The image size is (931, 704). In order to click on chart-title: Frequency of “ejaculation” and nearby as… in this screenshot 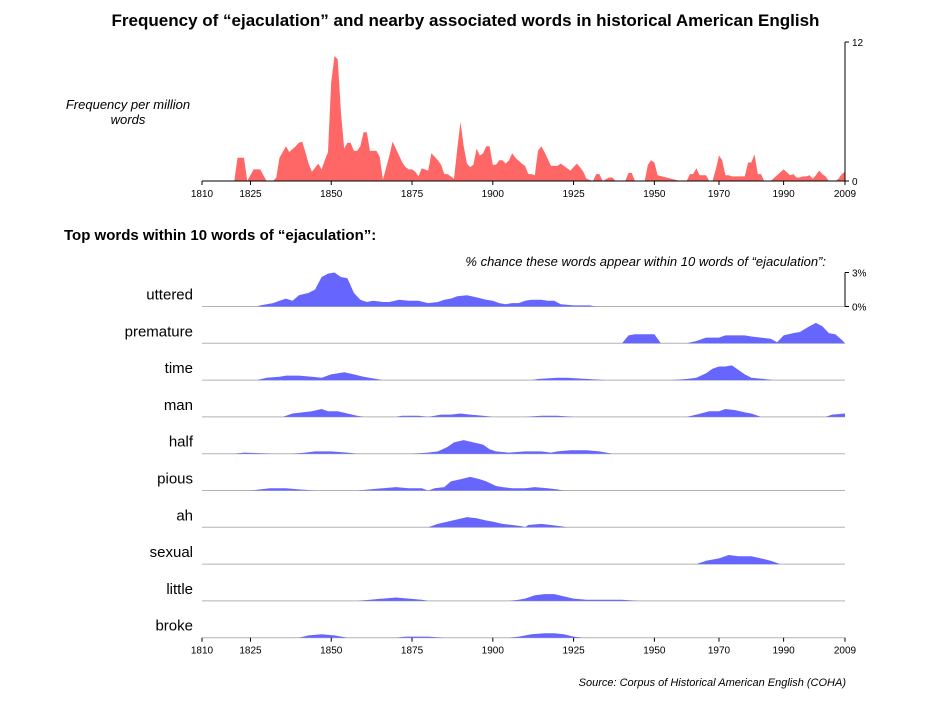, I will do `click(465, 20)`.